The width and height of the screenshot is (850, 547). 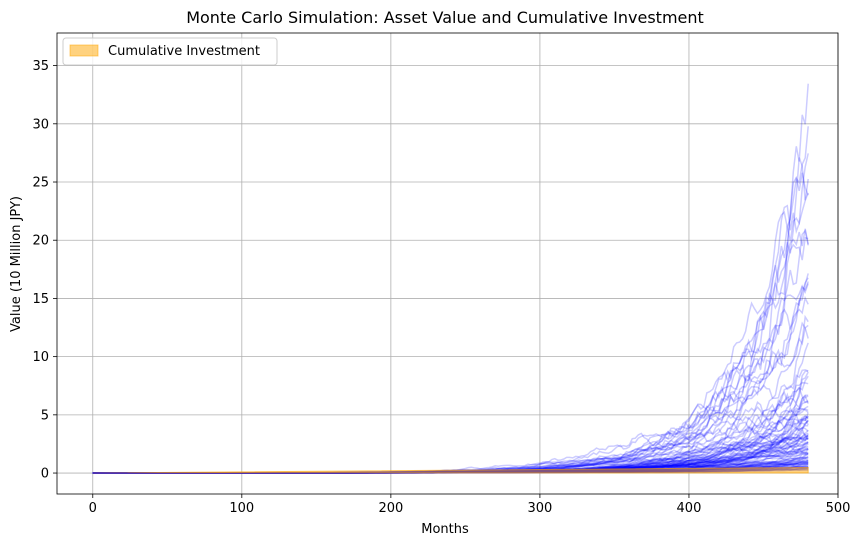 I want to click on y-tick-label: 30, so click(x=40, y=124).